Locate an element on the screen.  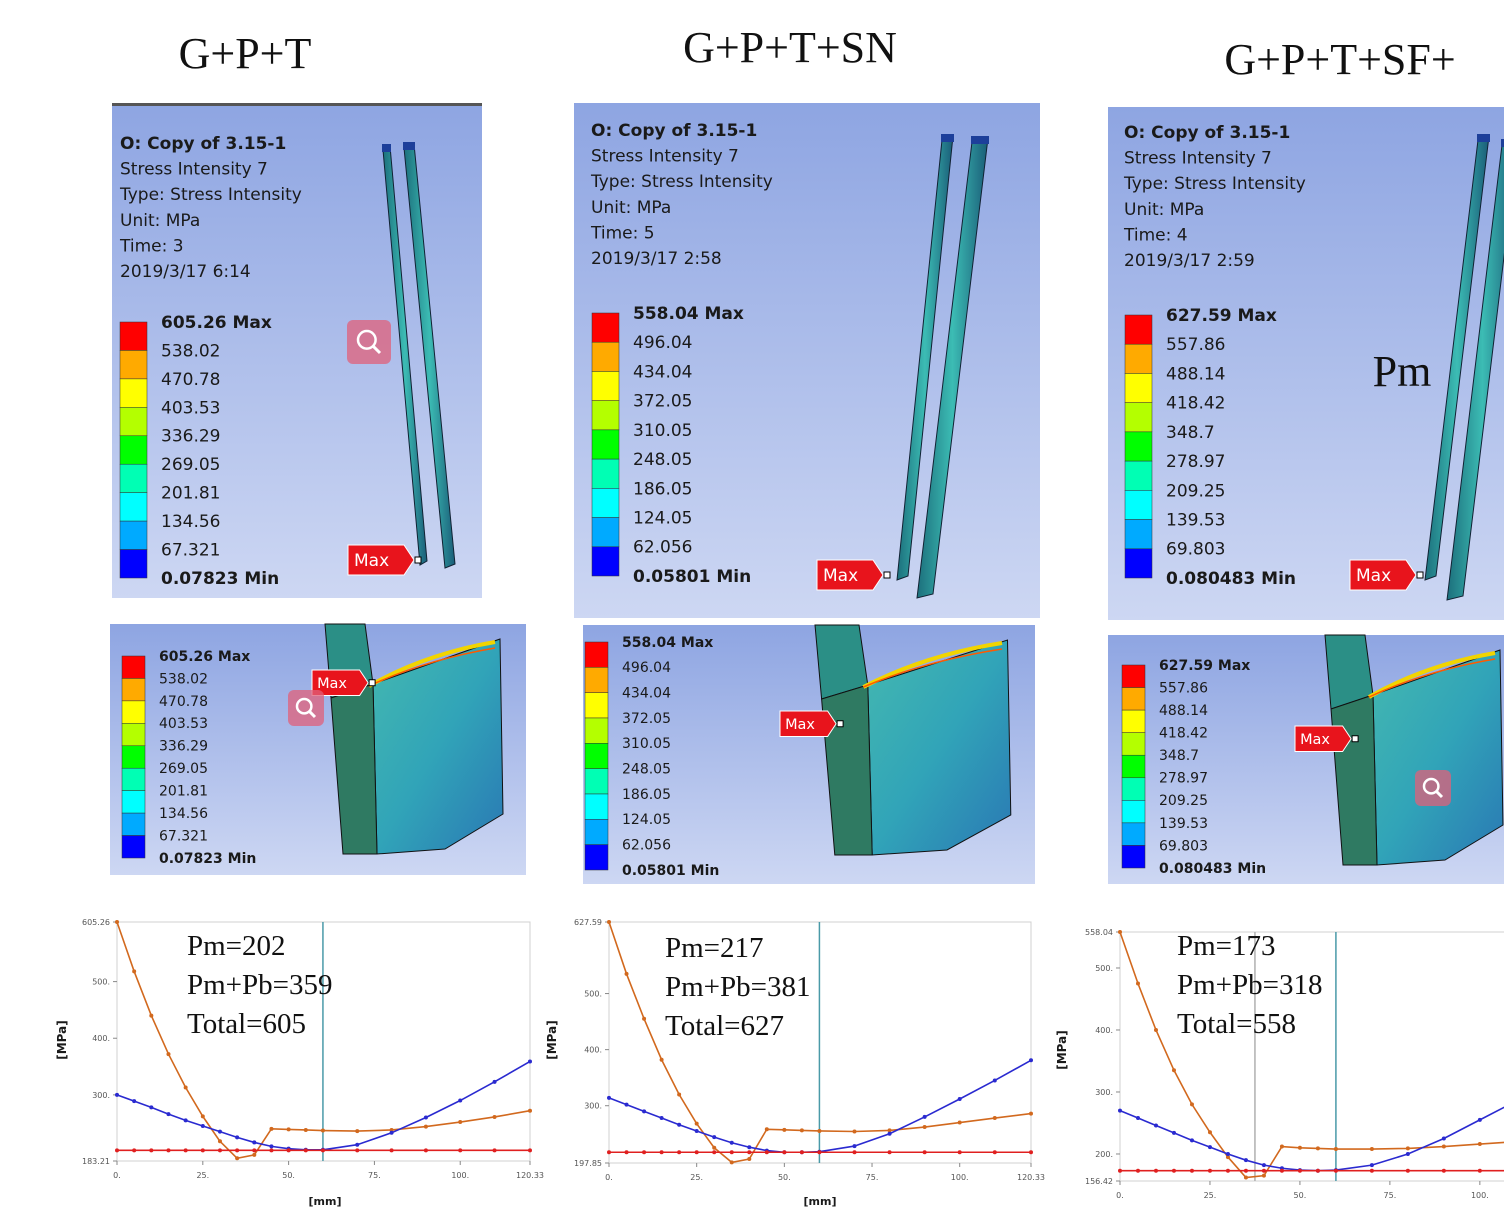
y-tick-label: 200. is located at coordinates (1104, 1154).